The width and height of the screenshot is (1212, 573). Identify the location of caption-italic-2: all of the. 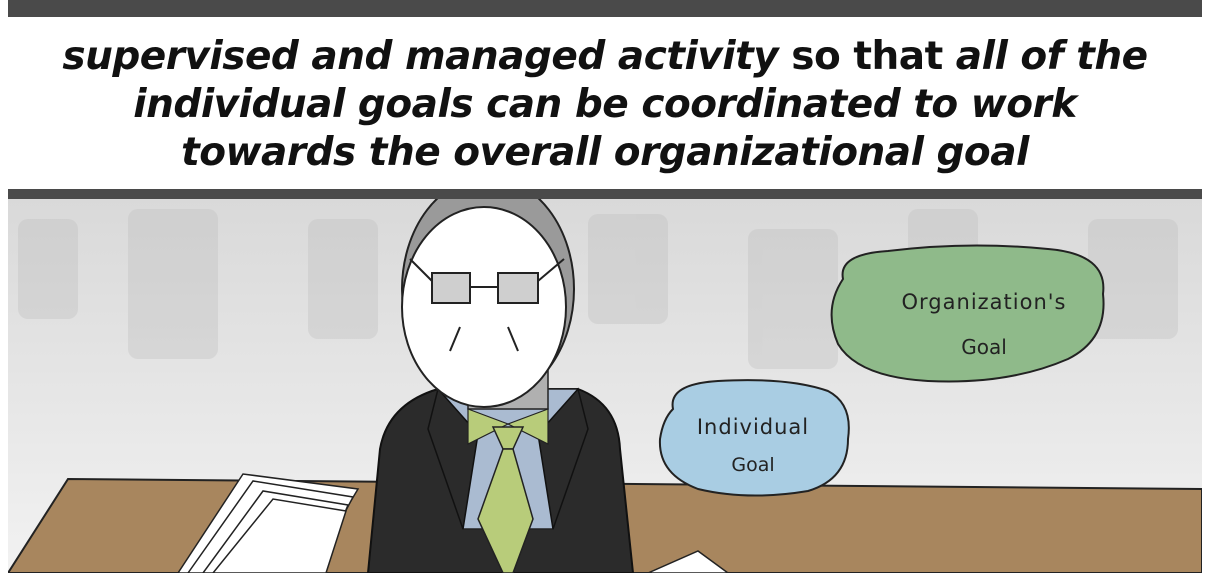
(1051, 56).